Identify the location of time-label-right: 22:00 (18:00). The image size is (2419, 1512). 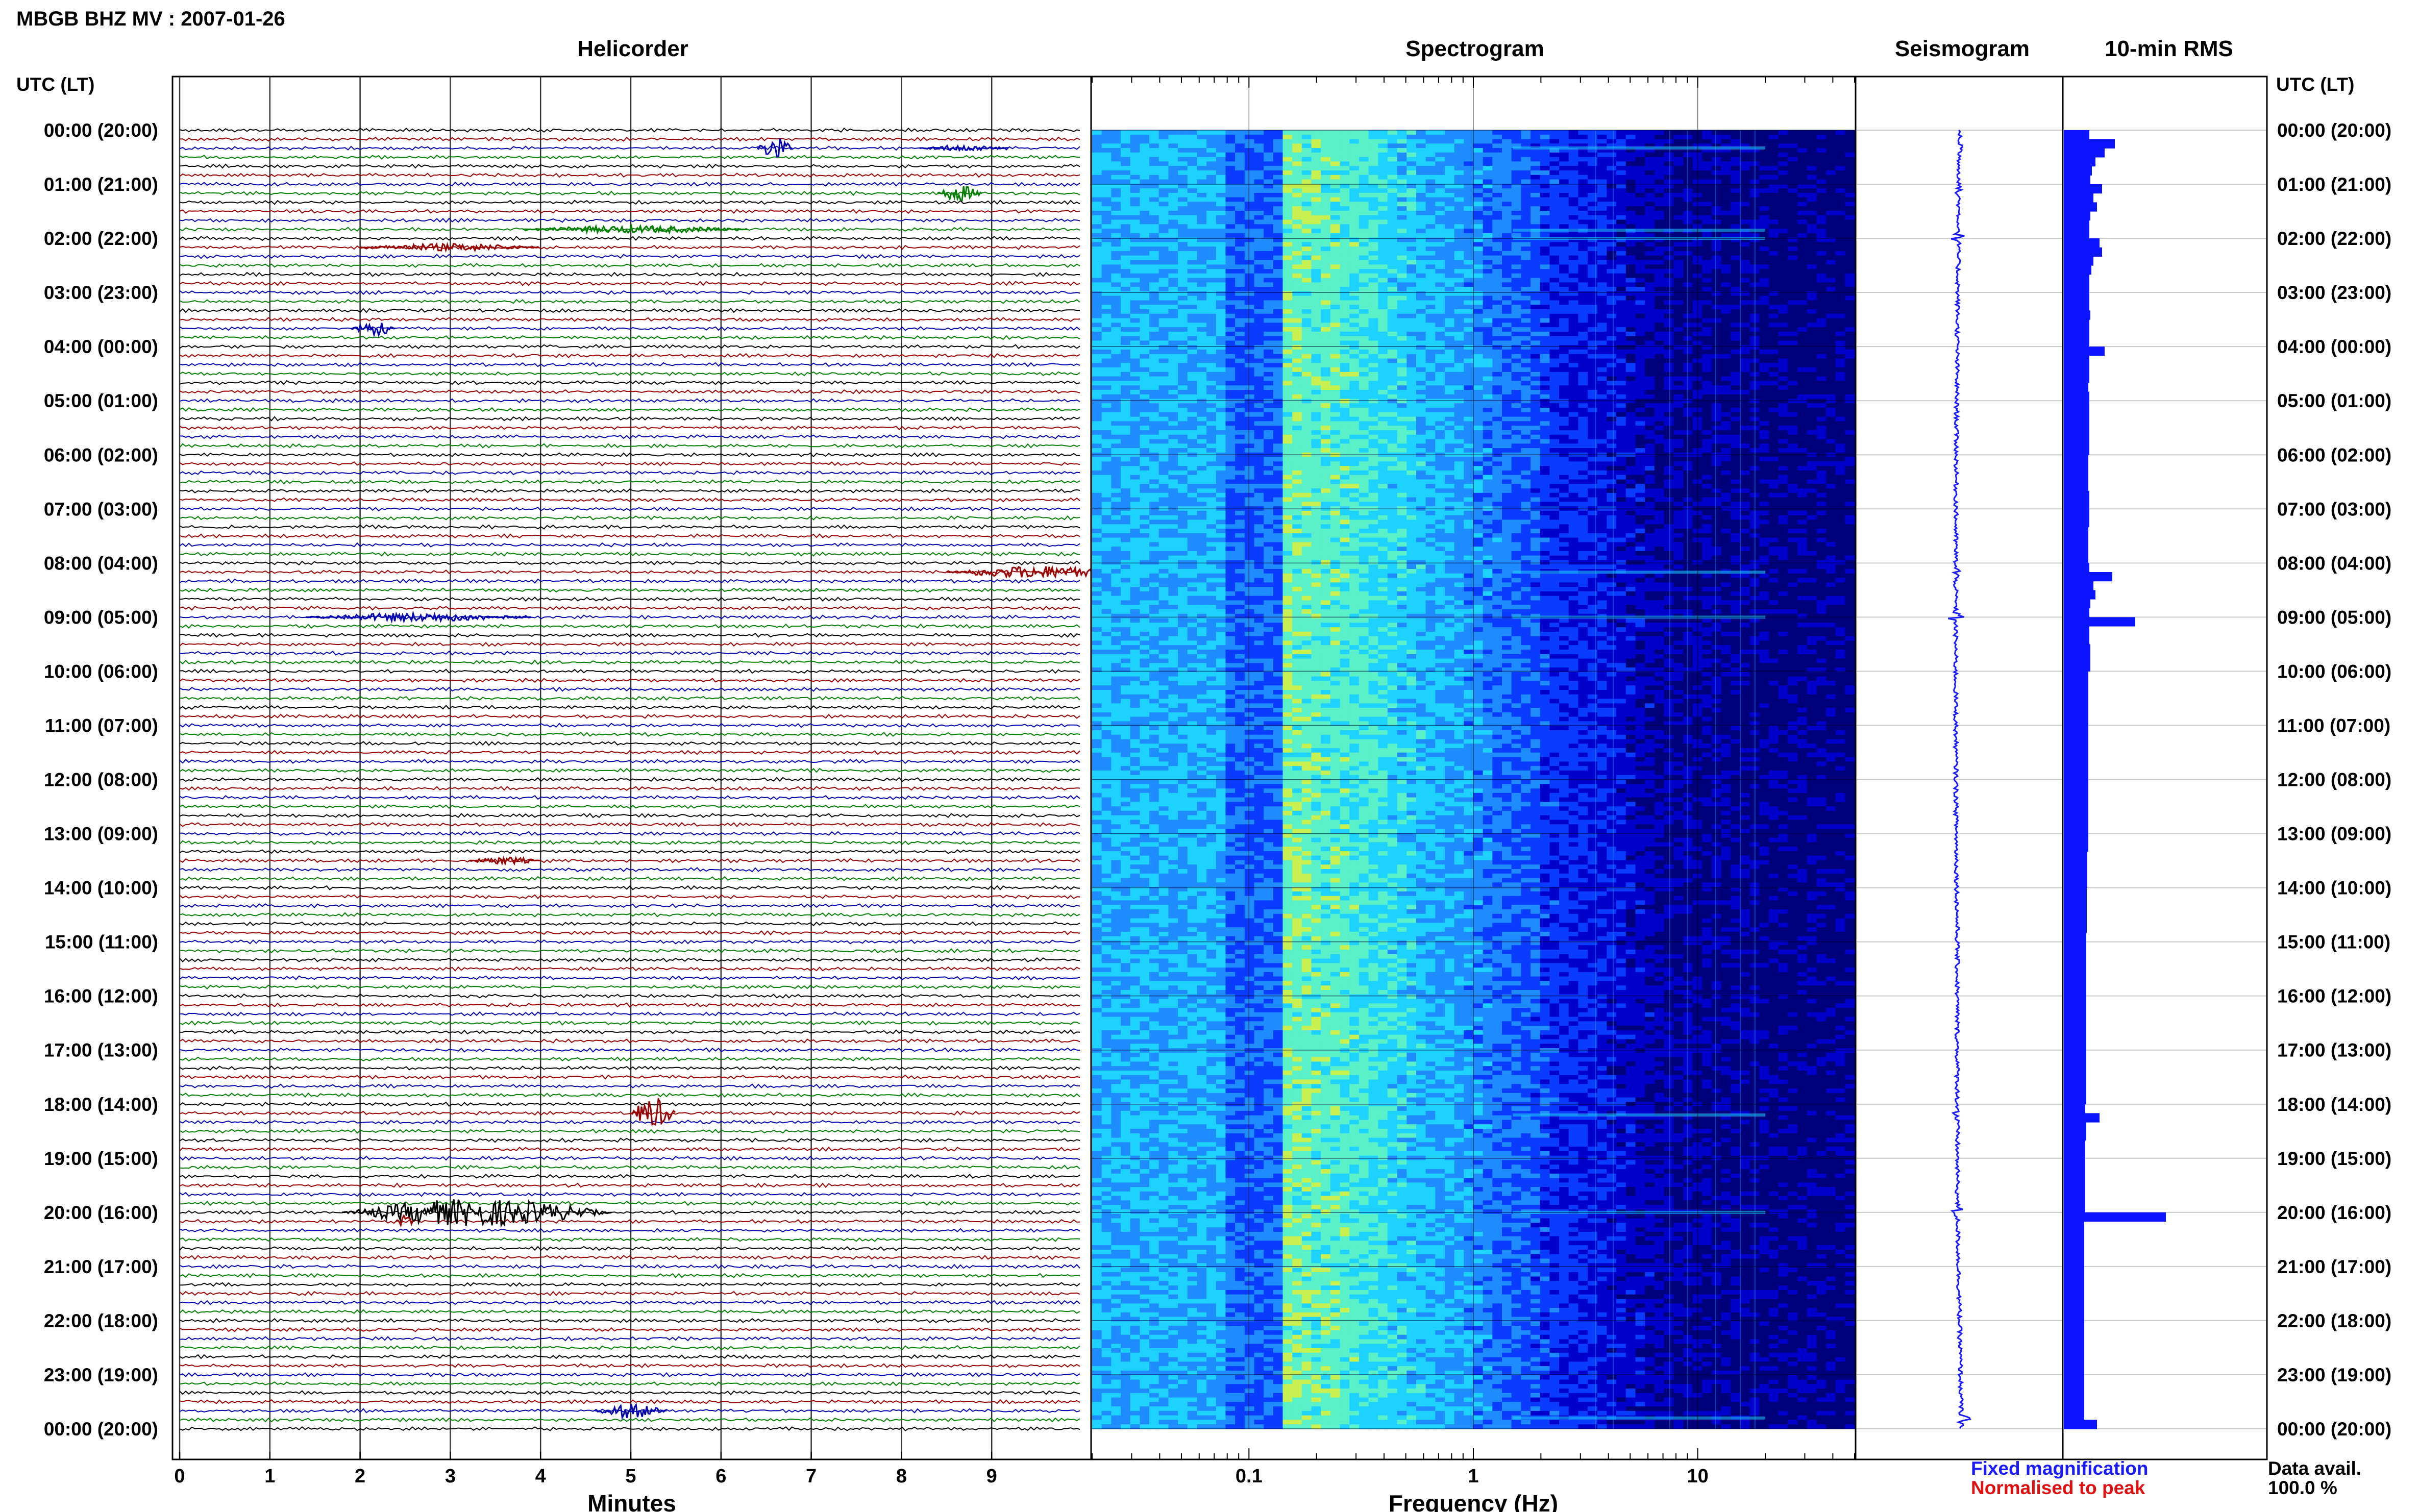
(2334, 1320).